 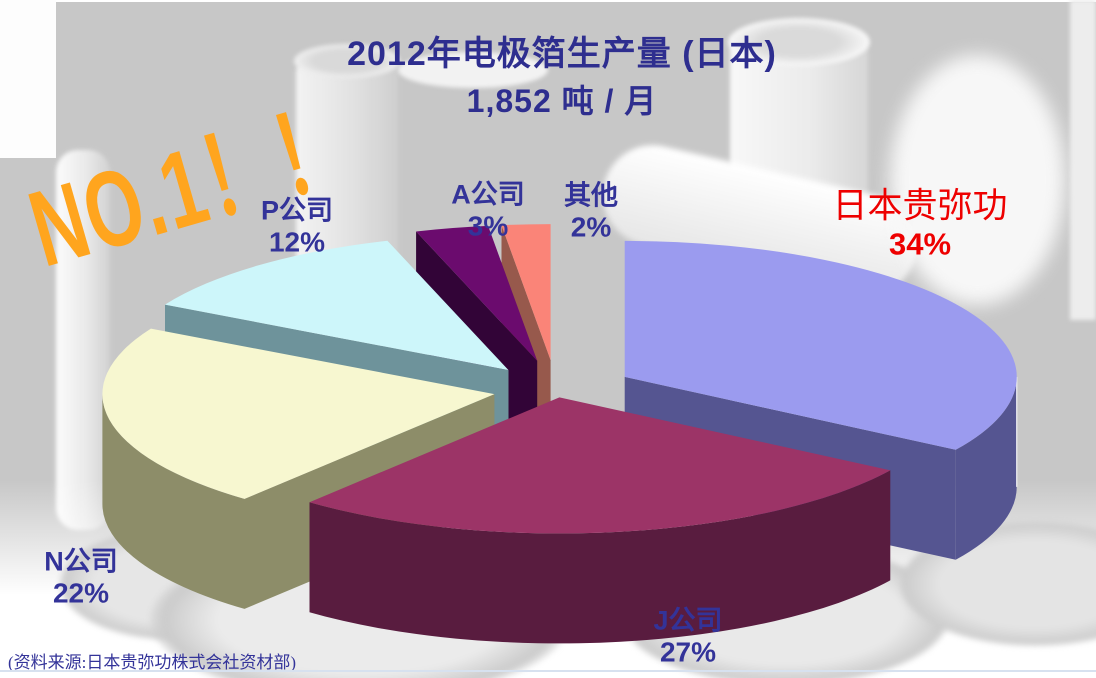 What do you see at coordinates (562, 54) in the screenshot?
I see `chart-title: 2012年电极箔生产量 (日本)` at bounding box center [562, 54].